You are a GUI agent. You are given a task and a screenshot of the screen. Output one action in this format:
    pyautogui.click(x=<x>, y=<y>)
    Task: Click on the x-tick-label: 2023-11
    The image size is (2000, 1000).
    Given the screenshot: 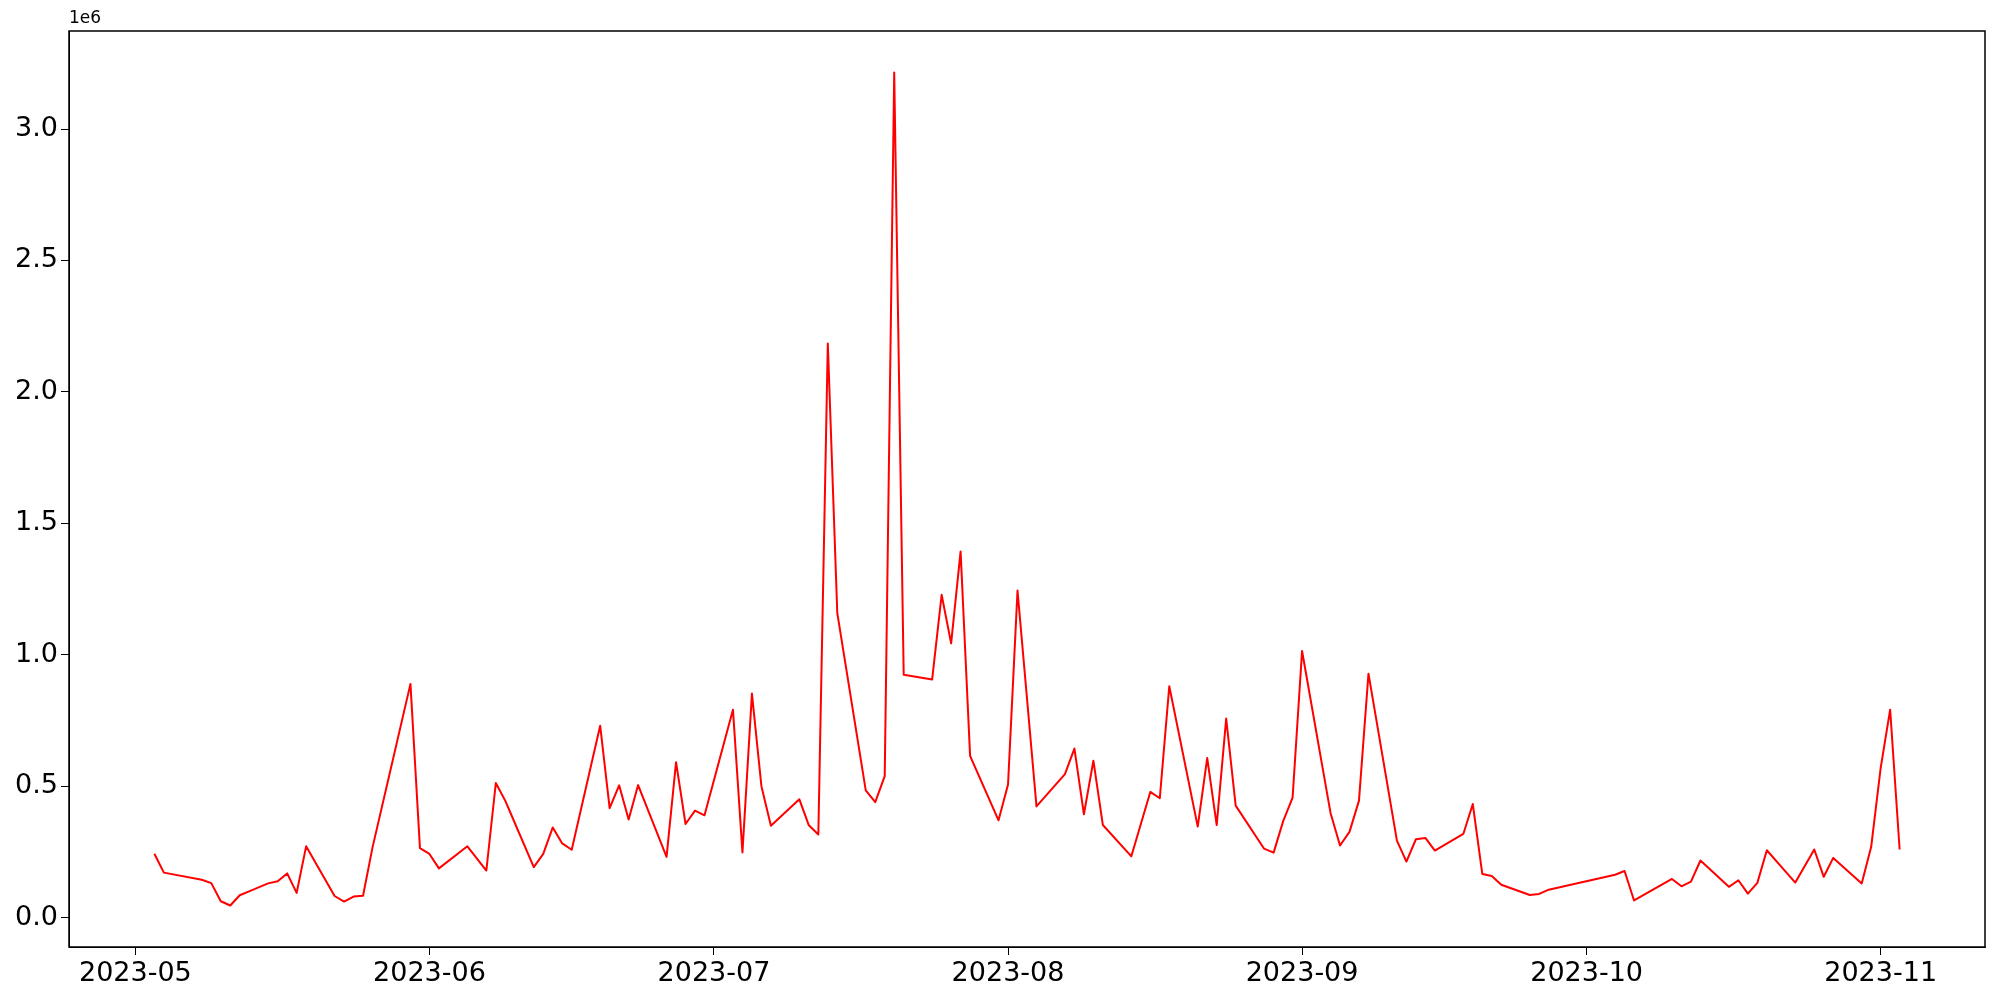 What is the action you would take?
    pyautogui.click(x=1881, y=972)
    